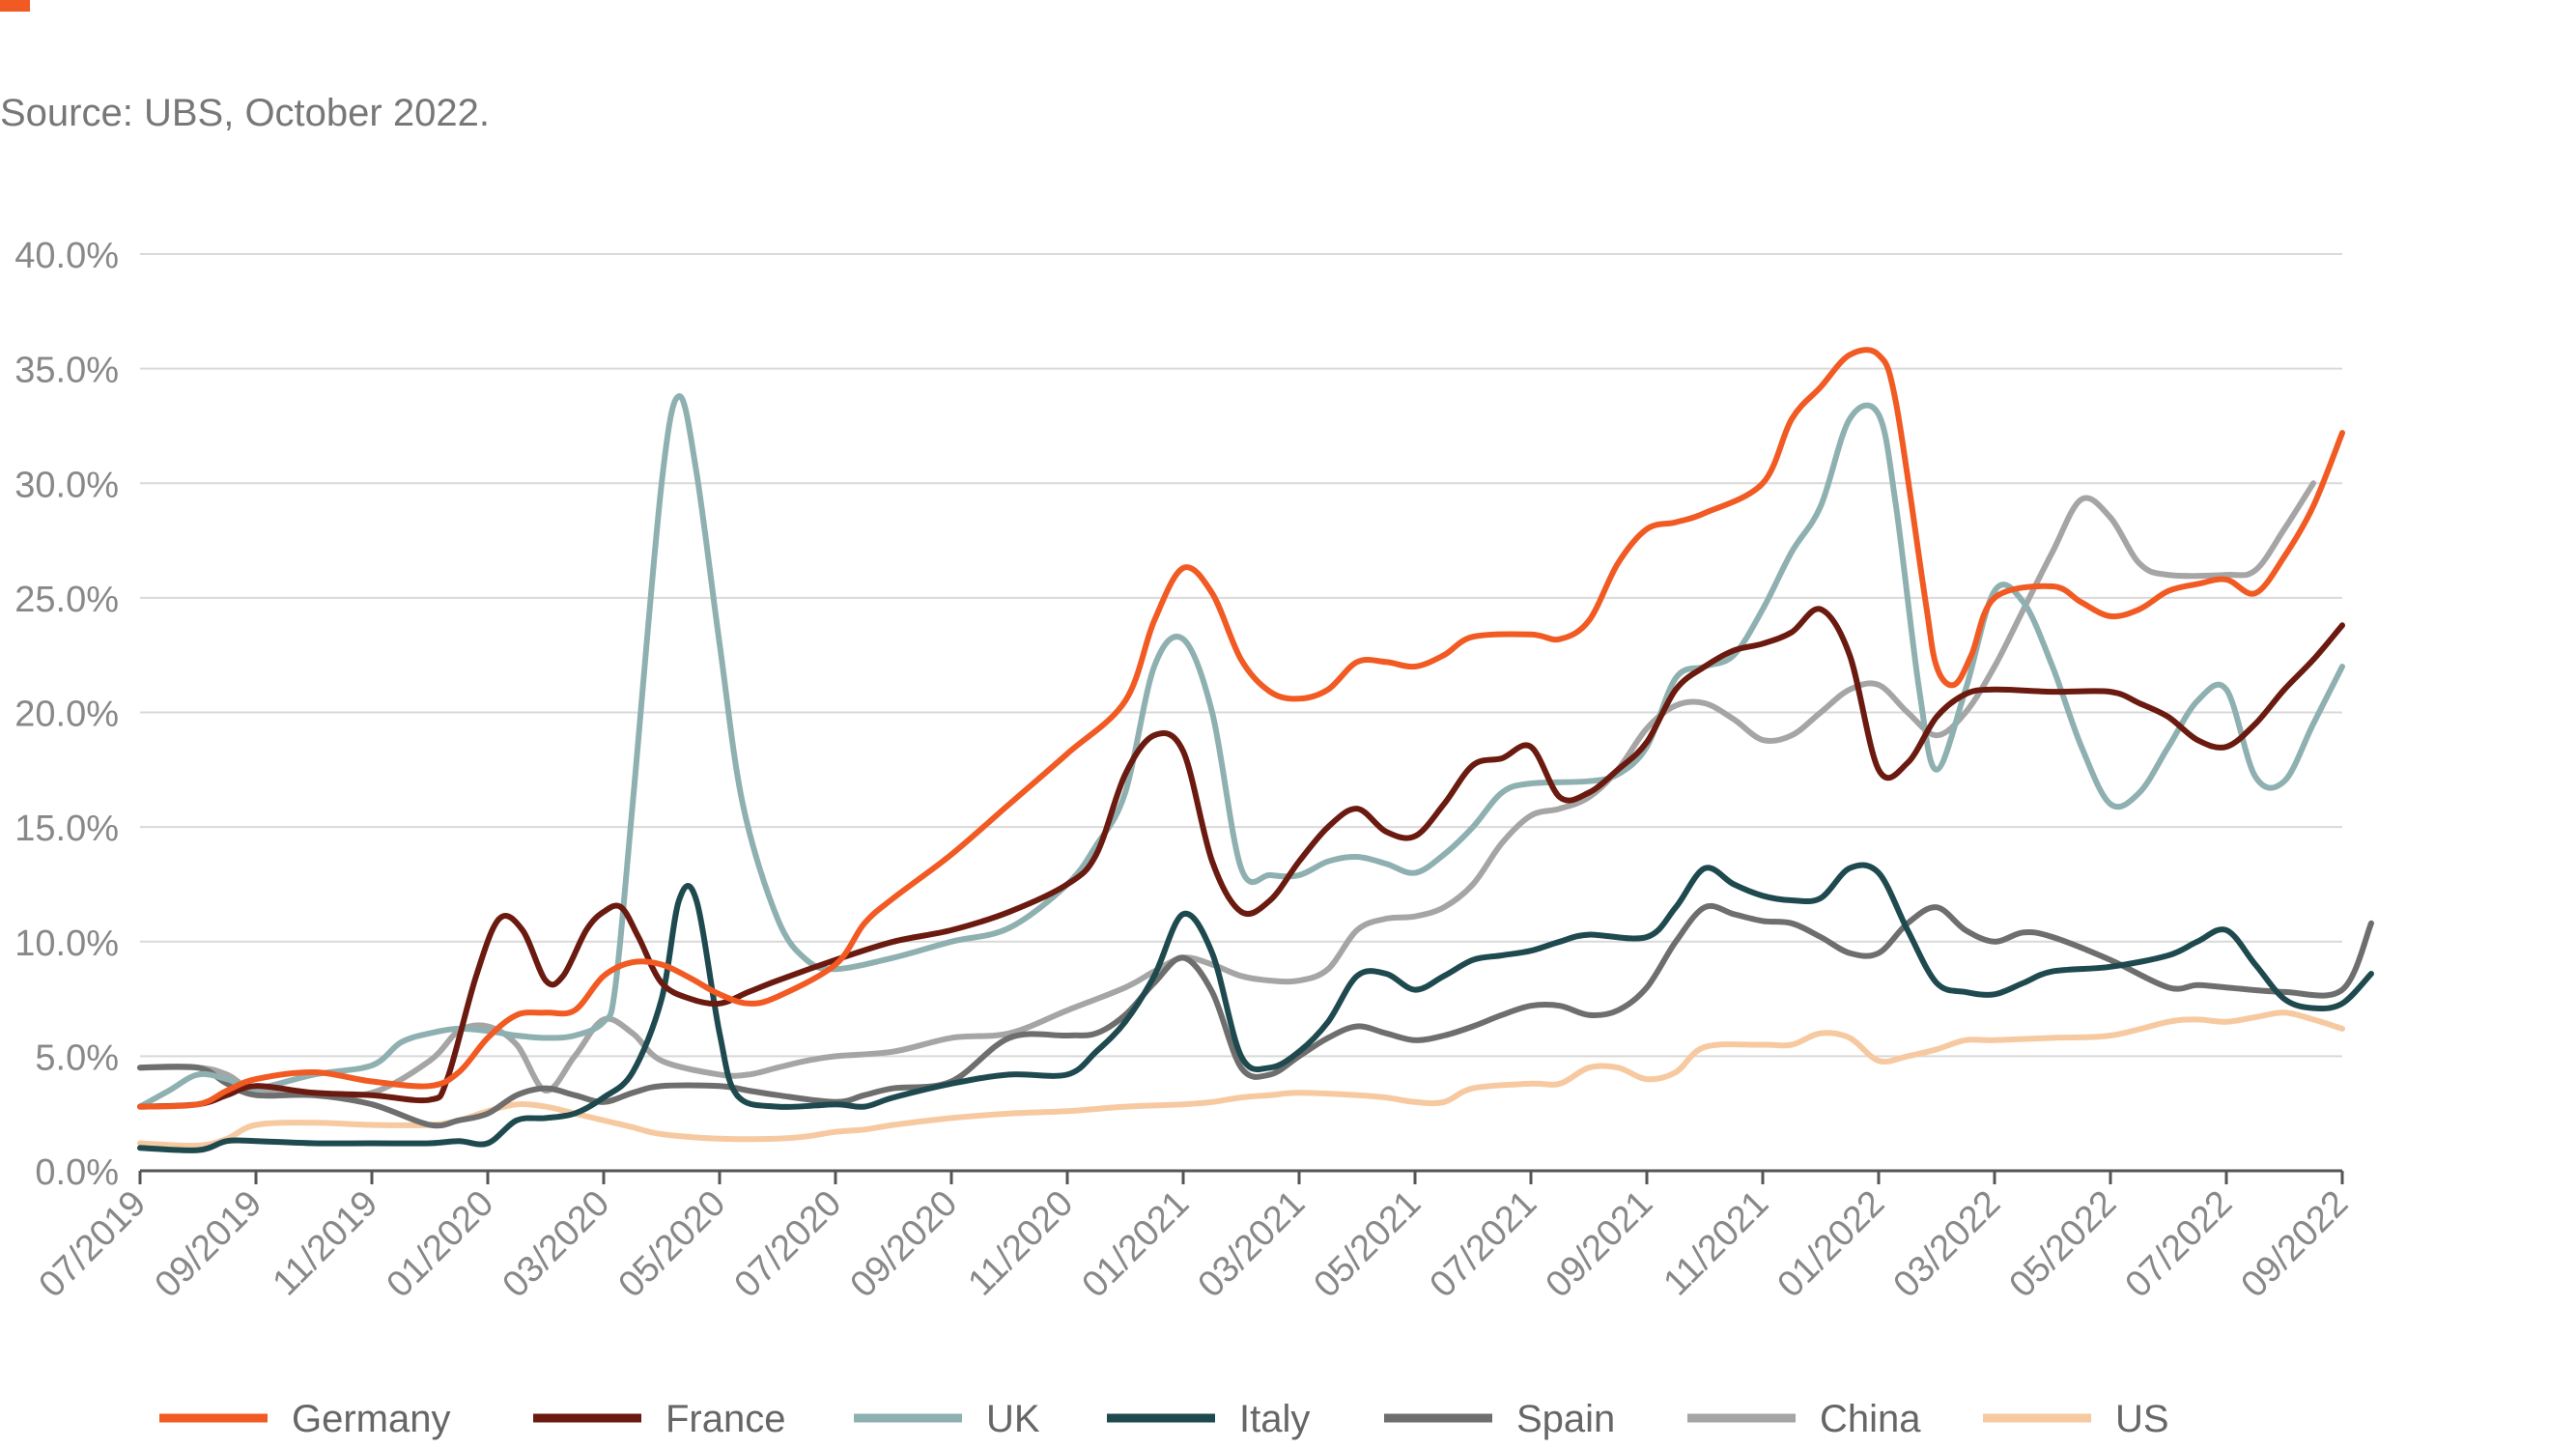 The image size is (2576, 1449). Describe the element at coordinates (1565, 1419) in the screenshot. I see `legend-label-spain: Spain` at that location.